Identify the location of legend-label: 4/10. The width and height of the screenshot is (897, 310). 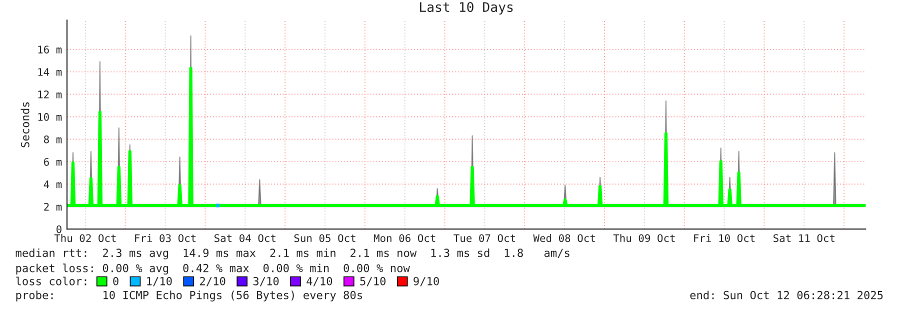
(319, 281).